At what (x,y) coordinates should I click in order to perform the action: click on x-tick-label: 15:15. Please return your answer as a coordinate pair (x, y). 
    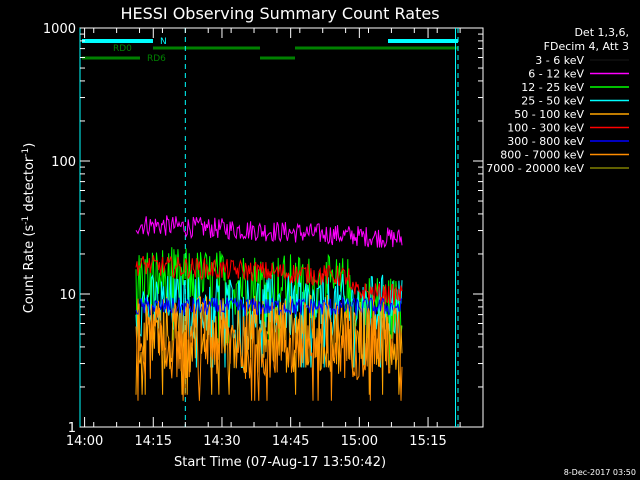
    Looking at the image, I should click on (427, 441).